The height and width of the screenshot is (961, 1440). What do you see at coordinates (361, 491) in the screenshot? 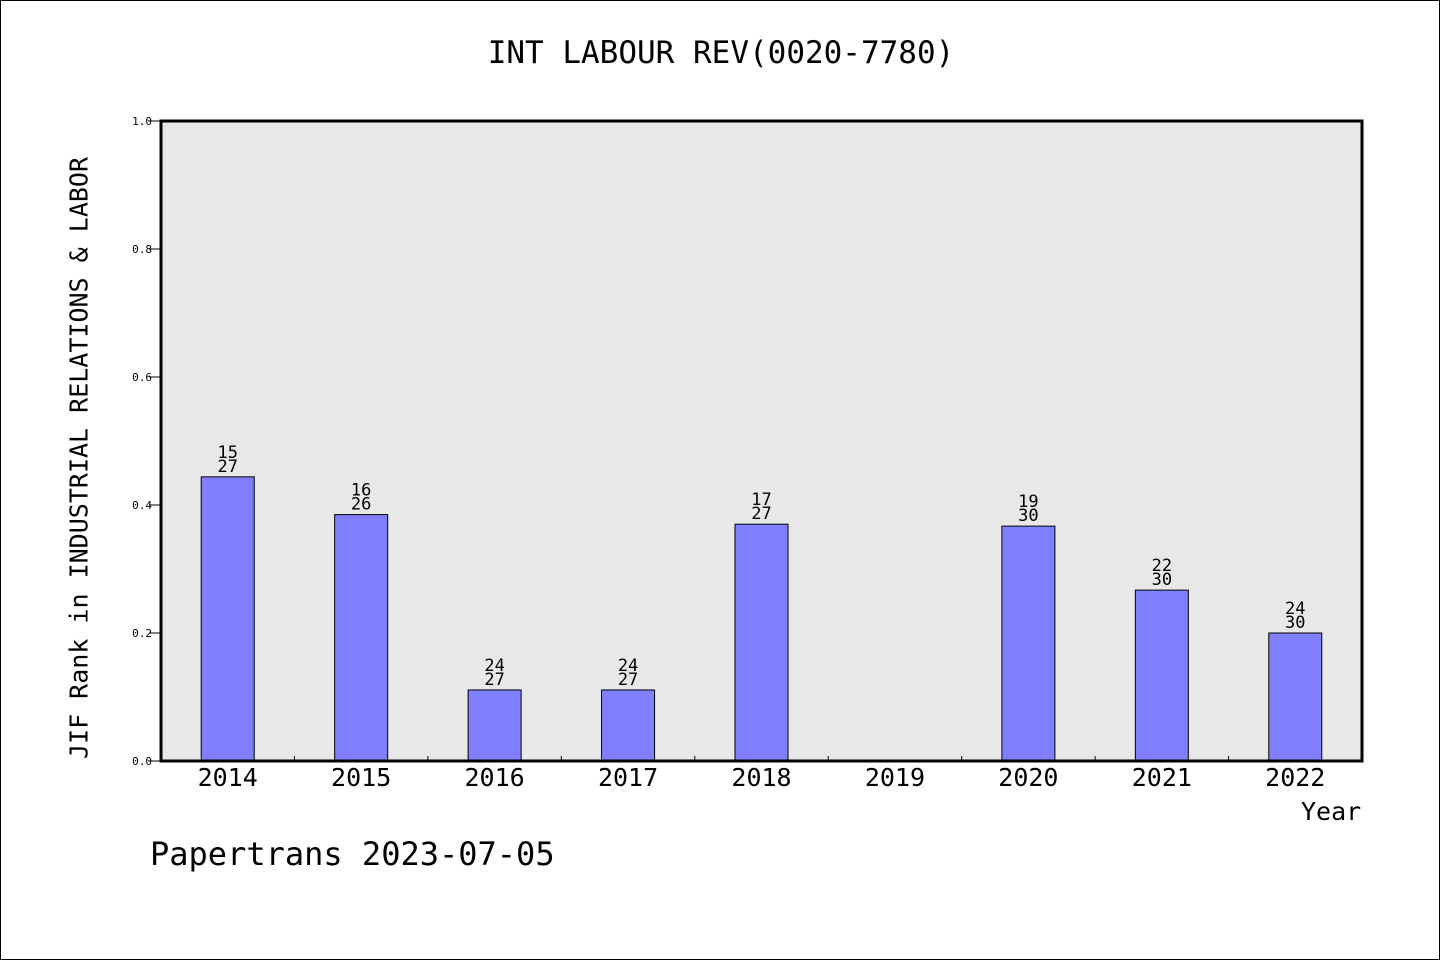
I see `bar-rank-label: 16` at bounding box center [361, 491].